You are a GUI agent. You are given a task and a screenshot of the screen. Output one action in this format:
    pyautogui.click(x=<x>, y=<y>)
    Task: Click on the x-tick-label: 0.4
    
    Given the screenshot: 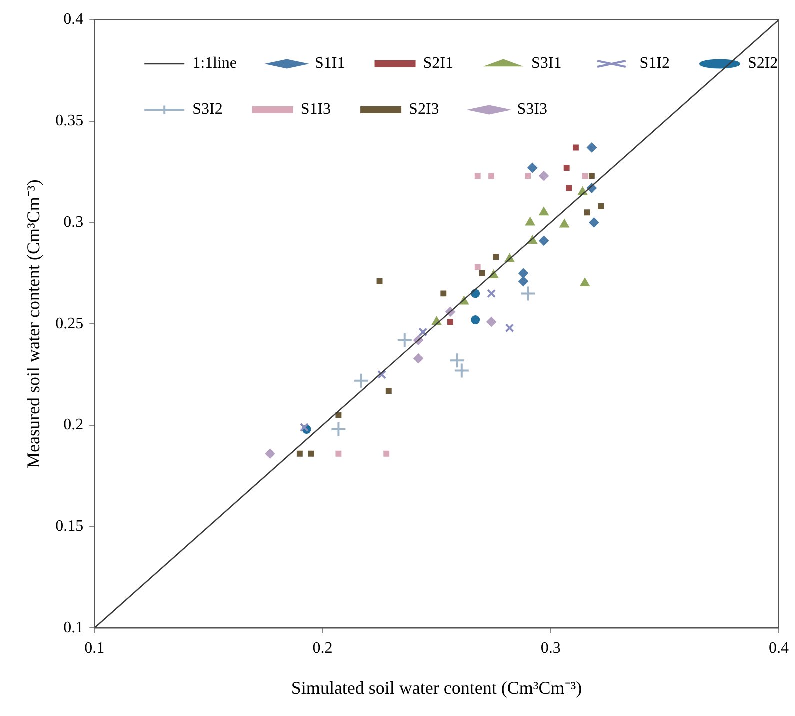 What is the action you would take?
    pyautogui.click(x=779, y=649)
    